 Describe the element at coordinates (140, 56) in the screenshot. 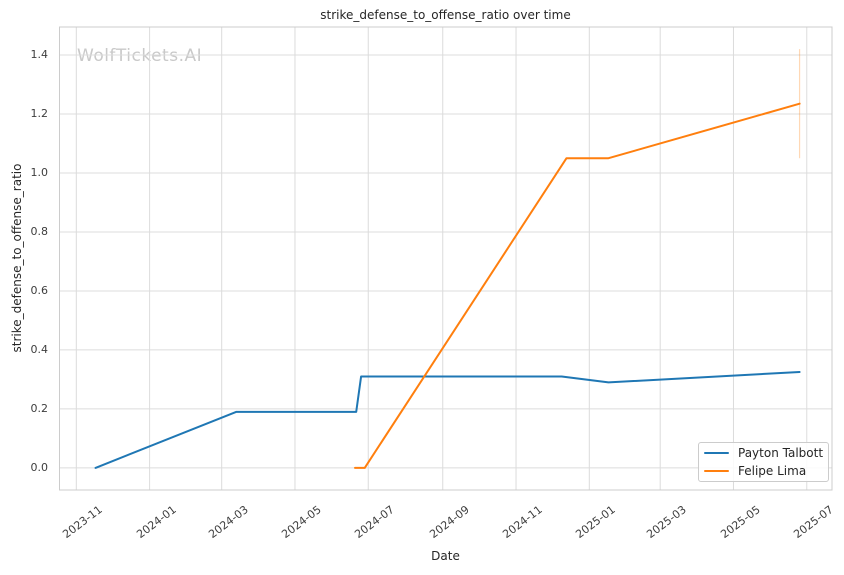

I see `watermark: WolfTickets.AI` at that location.